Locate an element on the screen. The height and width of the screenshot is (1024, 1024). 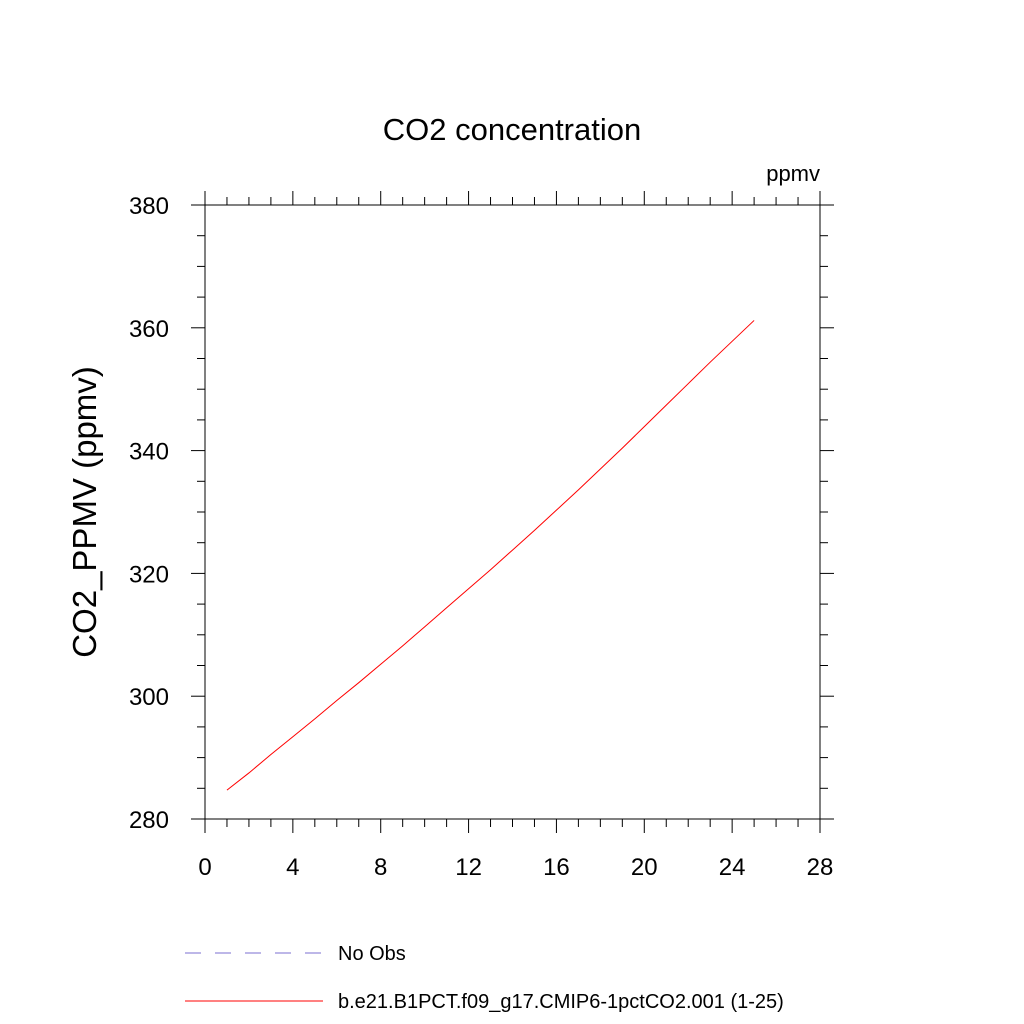
x-tick-label: 8 is located at coordinates (380, 867).